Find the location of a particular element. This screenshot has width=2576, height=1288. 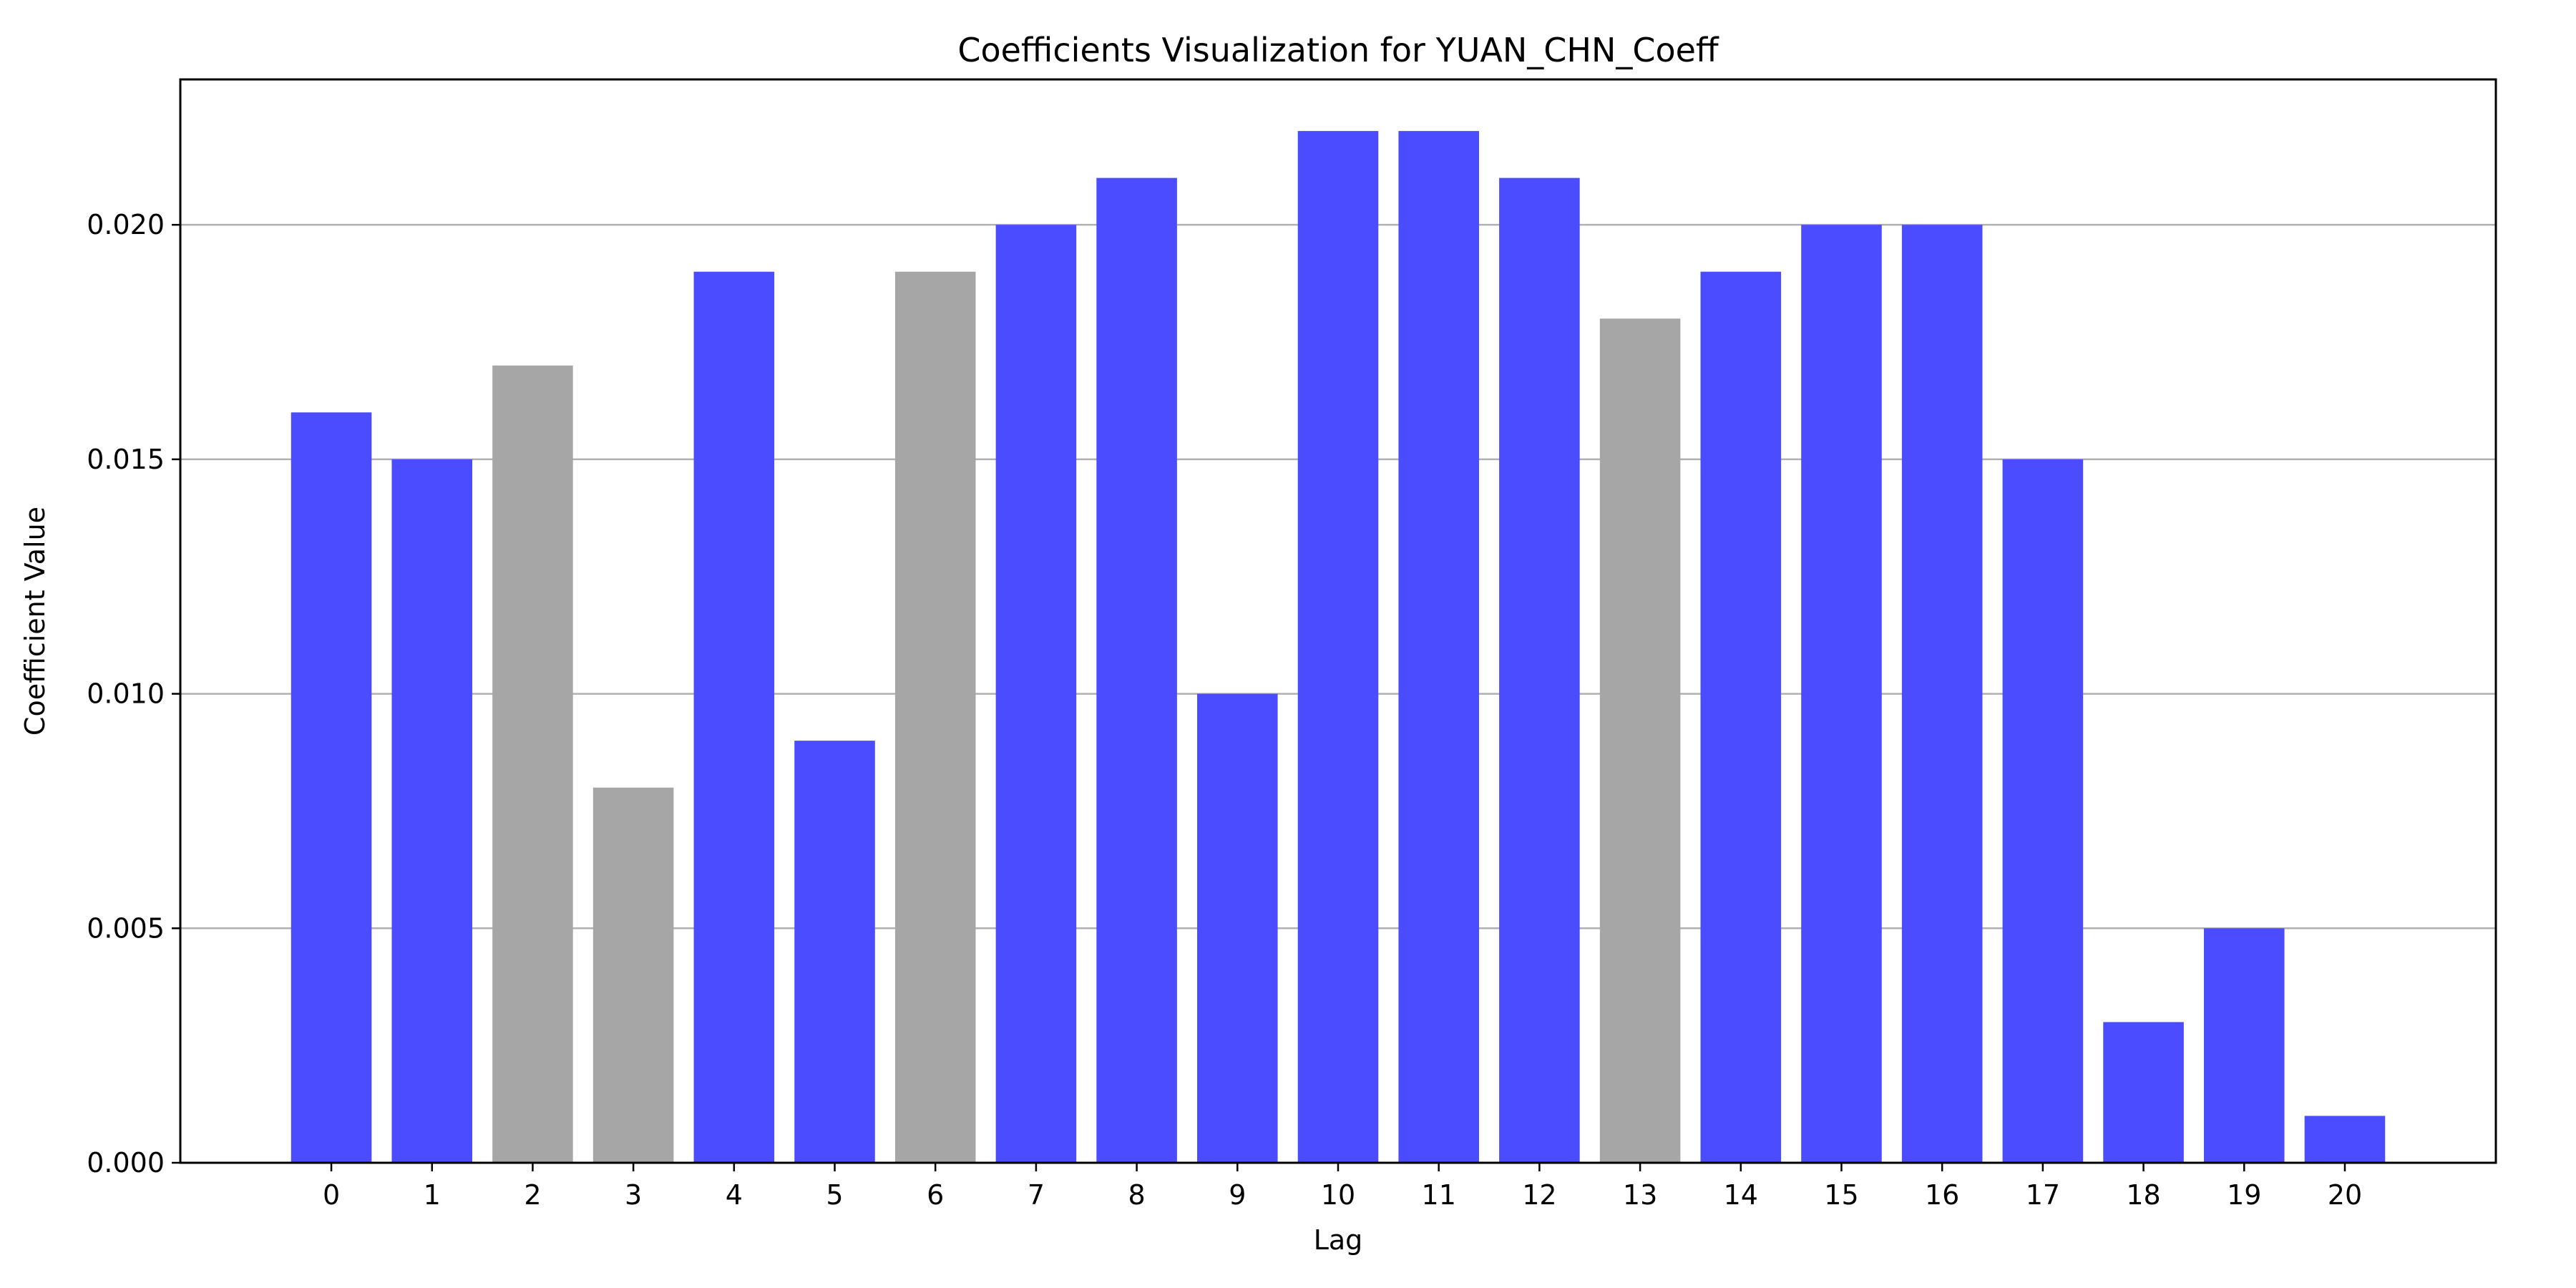

x-tick-label: 8 is located at coordinates (1137, 1195).